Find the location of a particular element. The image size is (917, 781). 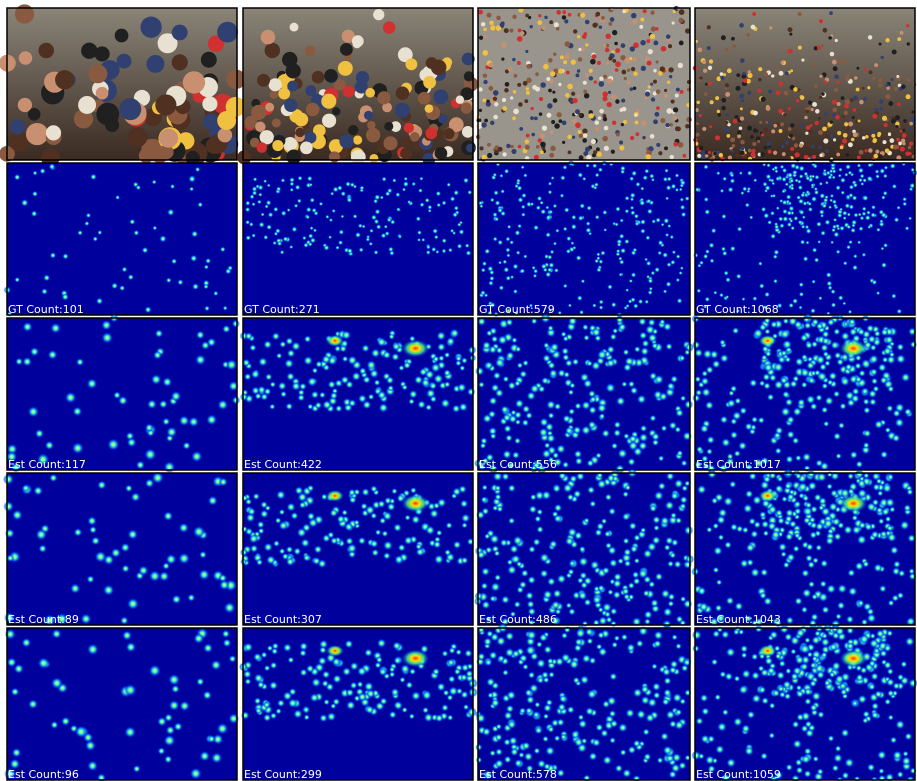

density-border is located at coordinates (584, 704).